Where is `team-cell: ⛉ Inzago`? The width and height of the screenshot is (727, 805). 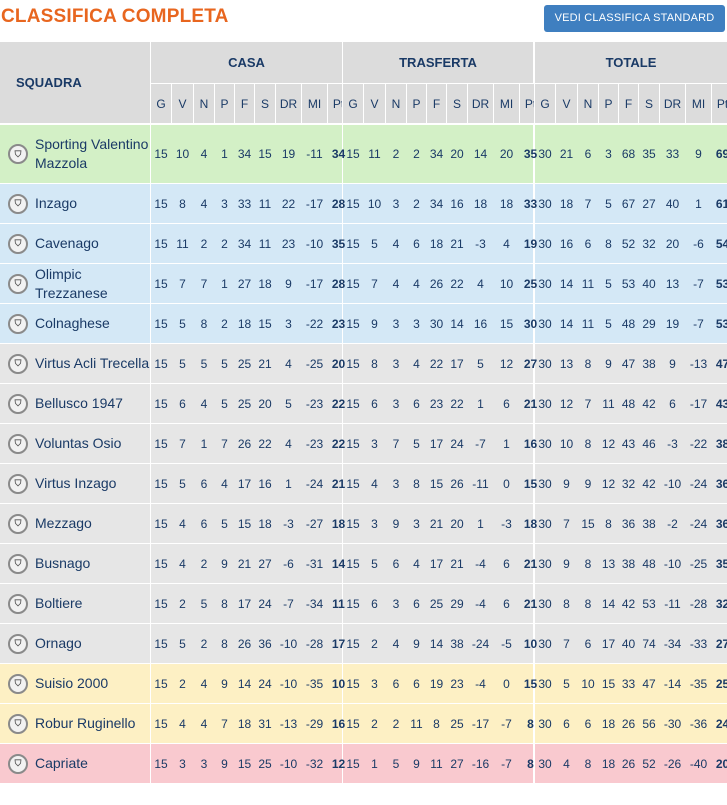
team-cell: ⛉ Inzago is located at coordinates (75, 203).